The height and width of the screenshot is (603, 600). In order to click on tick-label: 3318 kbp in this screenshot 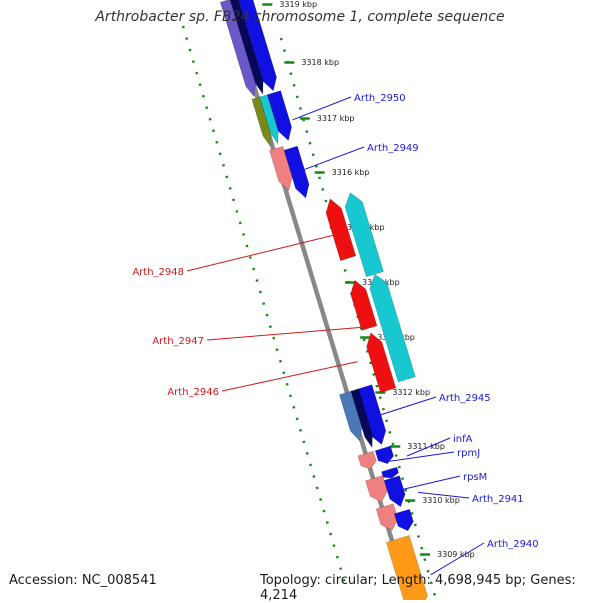, I will do `click(320, 62)`.